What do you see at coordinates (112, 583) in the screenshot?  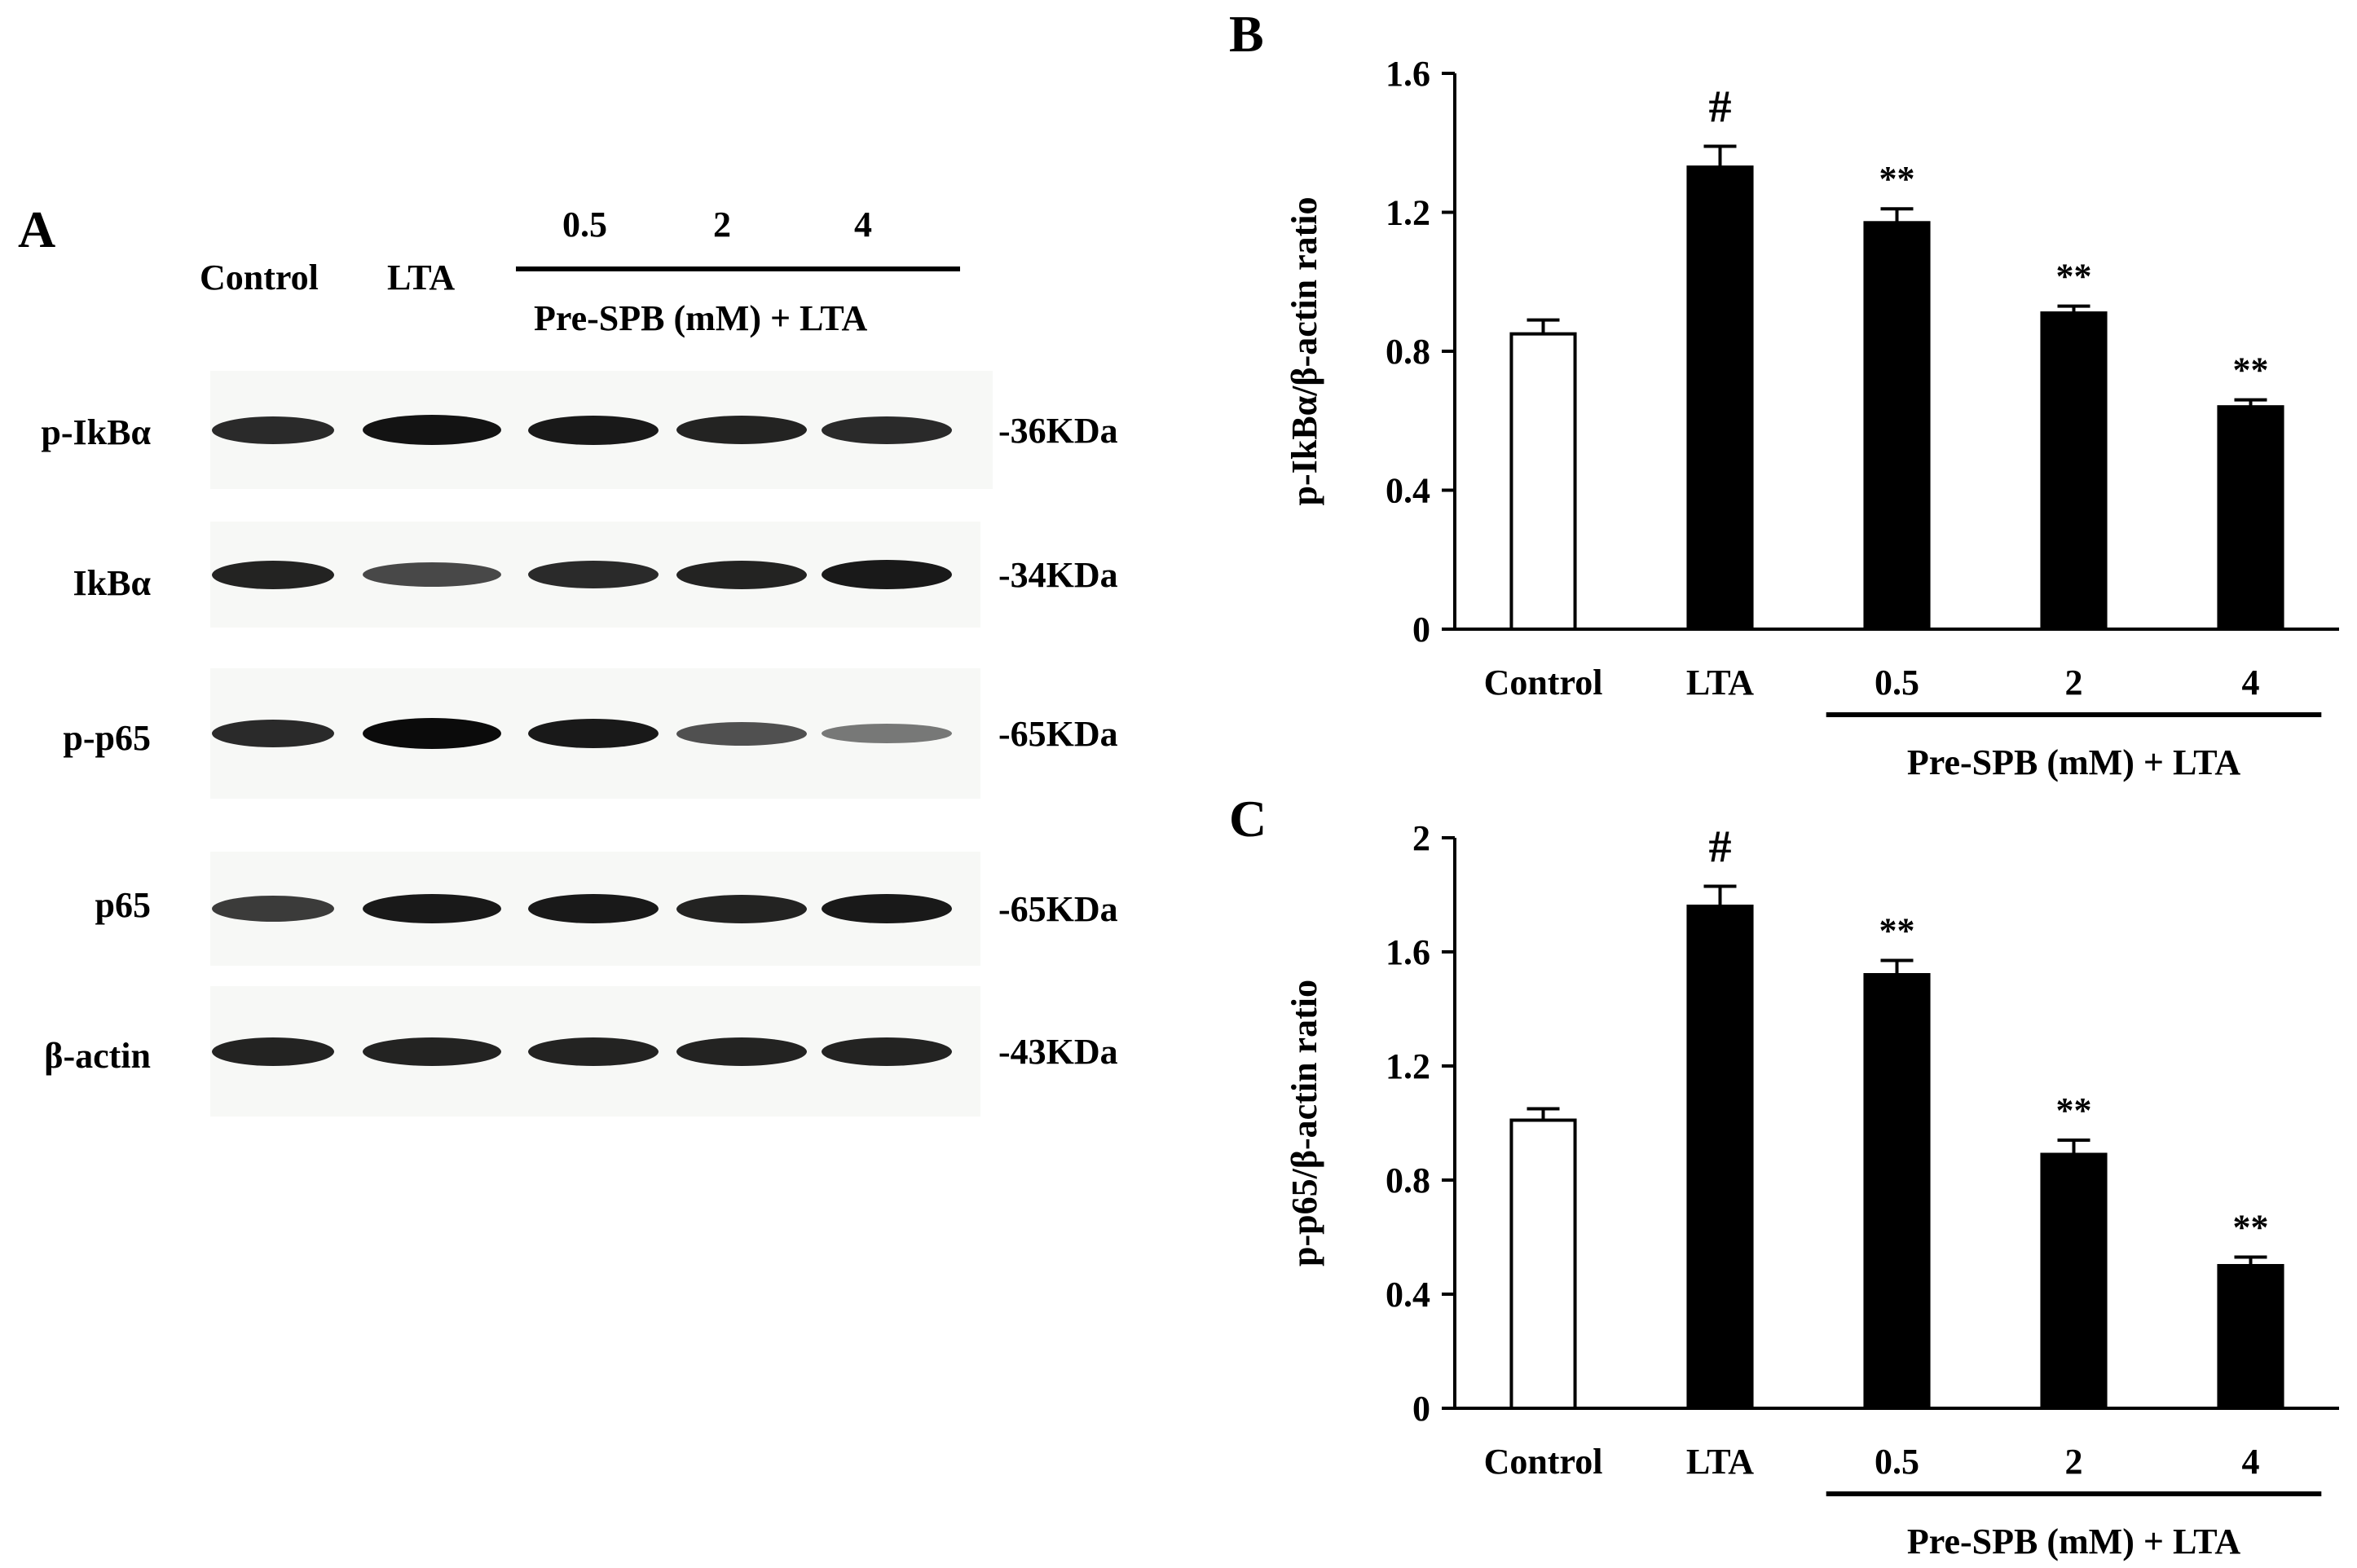 I see `blot-row-label: IkBα` at bounding box center [112, 583].